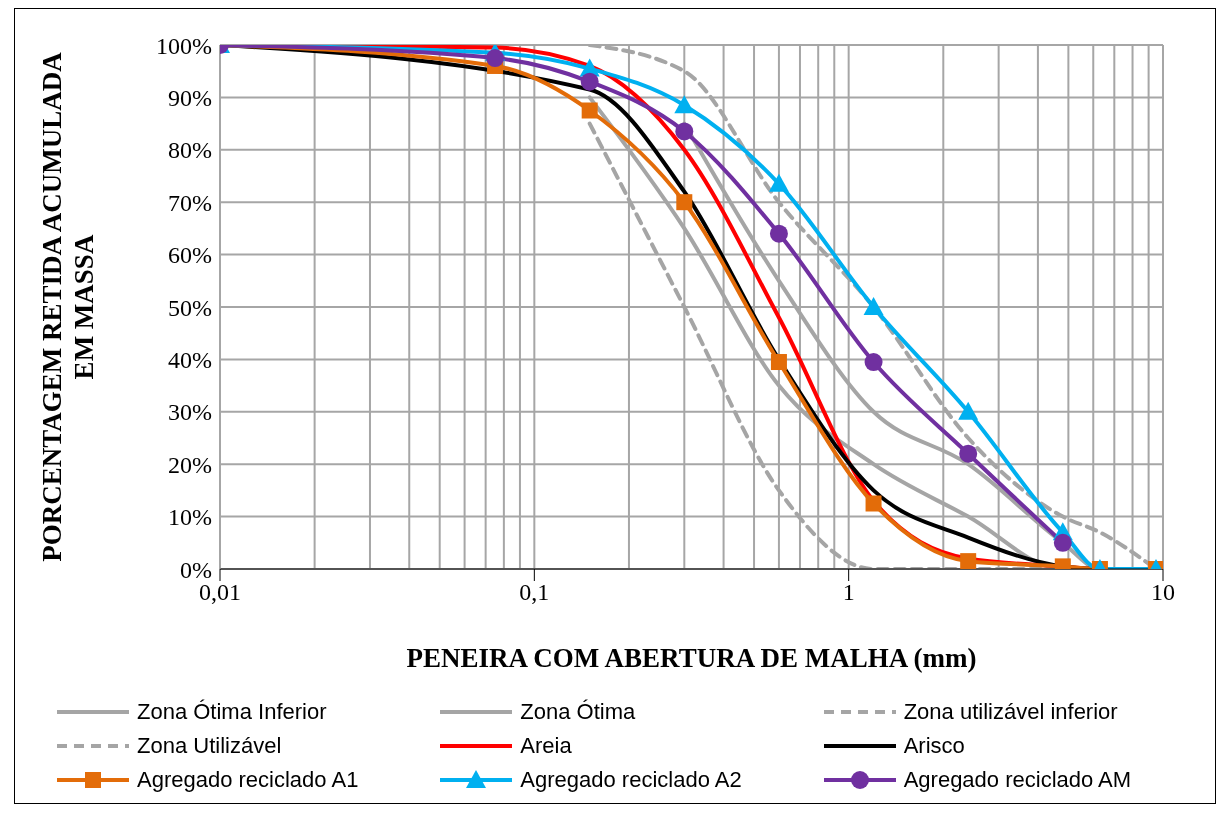 The height and width of the screenshot is (837, 1217). Describe the element at coordinates (68, 306) in the screenshot. I see `y-axis-title: PORCENTAGEM RETIDA ACUMULADA EM MASSA` at that location.